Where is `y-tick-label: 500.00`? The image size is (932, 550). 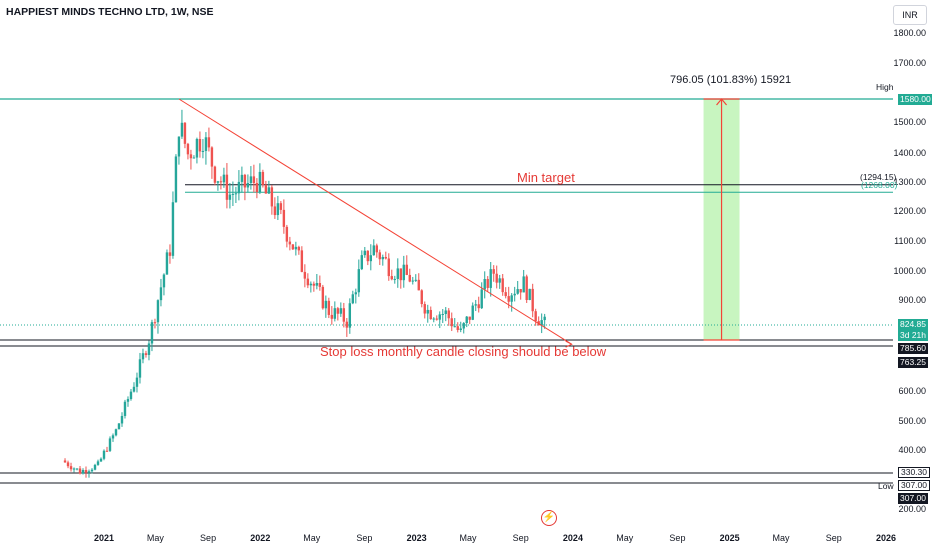 y-tick-label: 500.00 is located at coordinates (912, 421).